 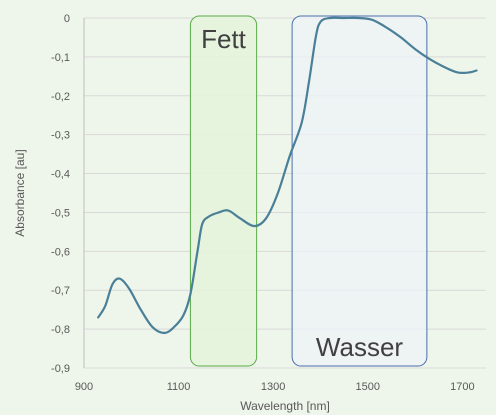 What do you see at coordinates (462, 387) in the screenshot?
I see `x-tick-label-4: 1700` at bounding box center [462, 387].